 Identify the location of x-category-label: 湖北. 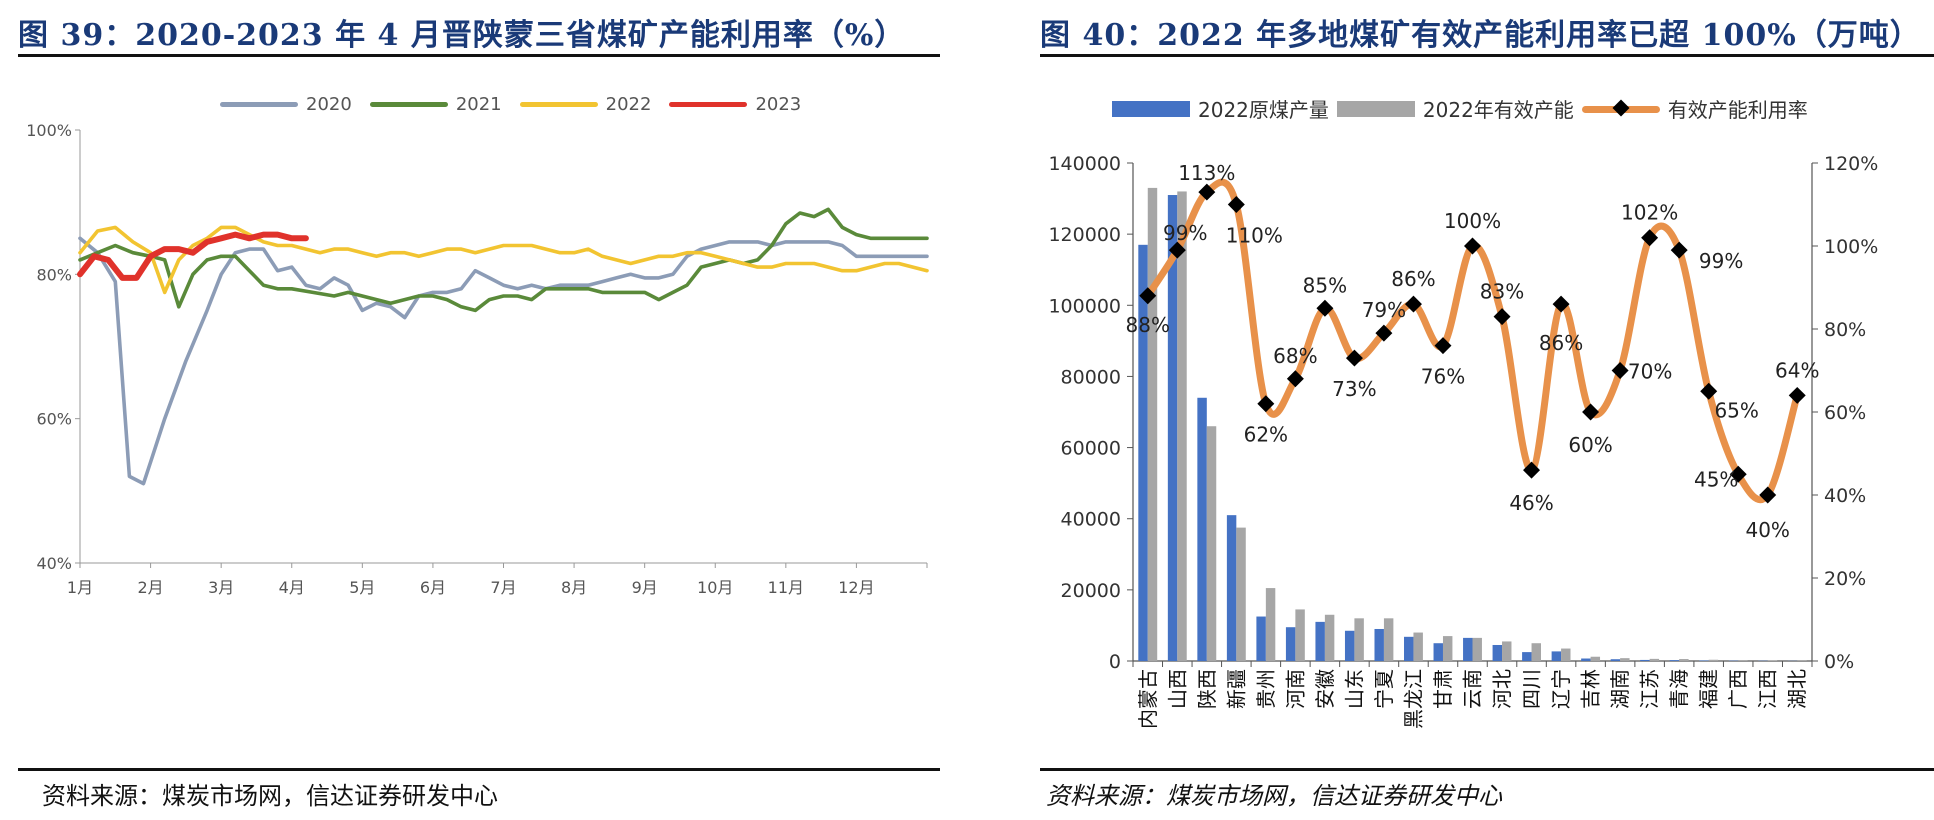
(1797, 689).